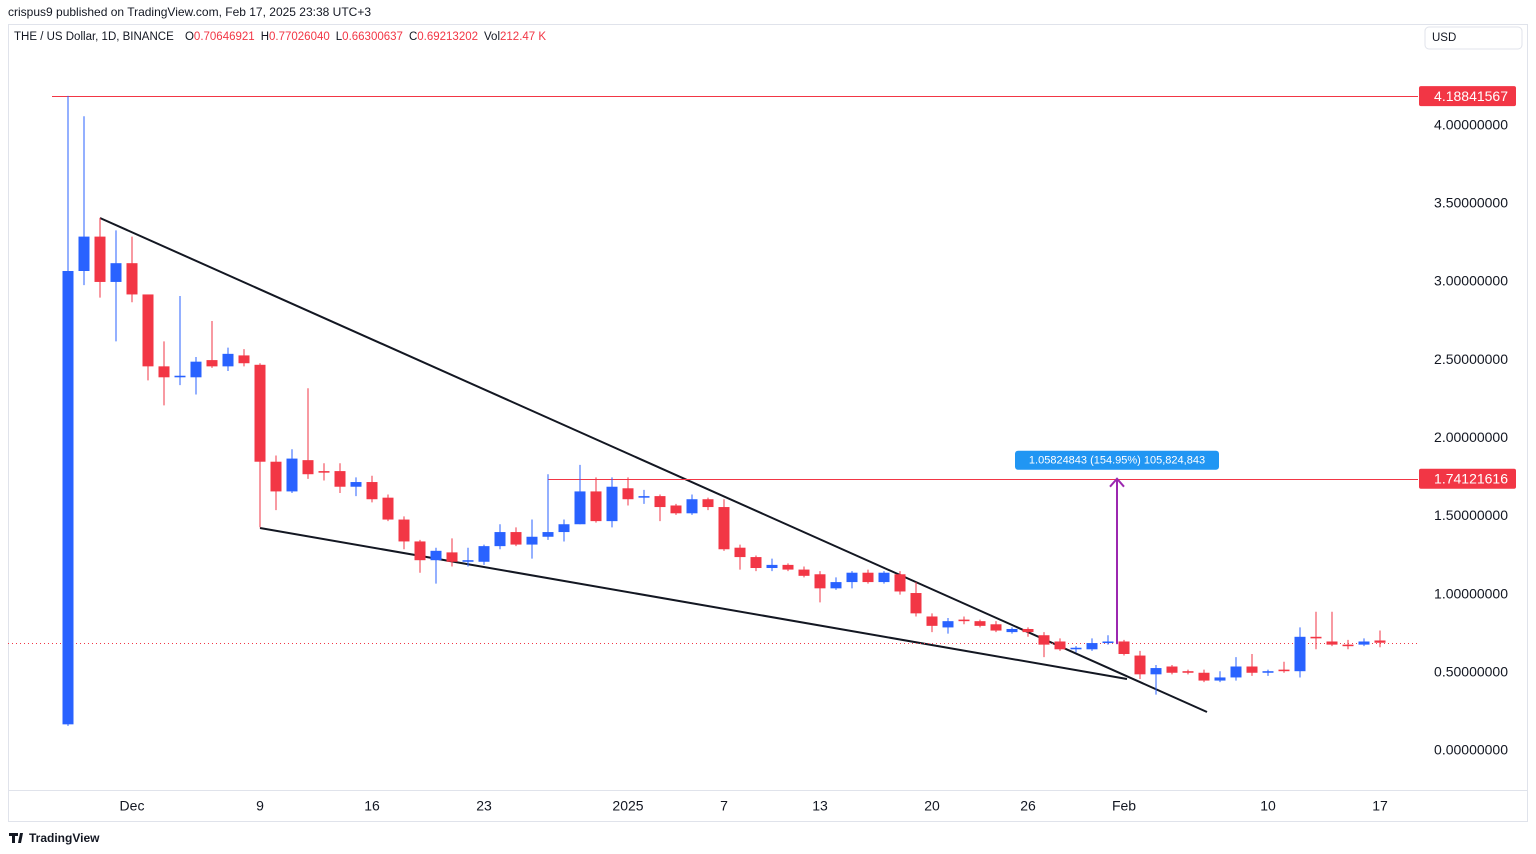 The image size is (1536, 854). Describe the element at coordinates (1471, 202) in the screenshot. I see `y-tick-label: 3.50000000` at that location.